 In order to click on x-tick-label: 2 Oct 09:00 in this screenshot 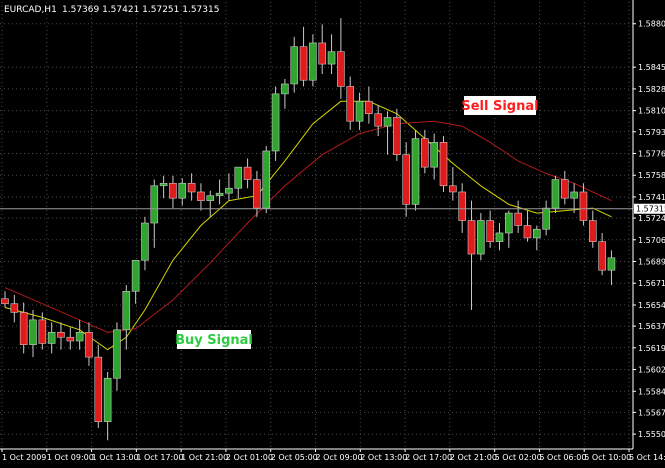, I will do `click(339, 457)`.